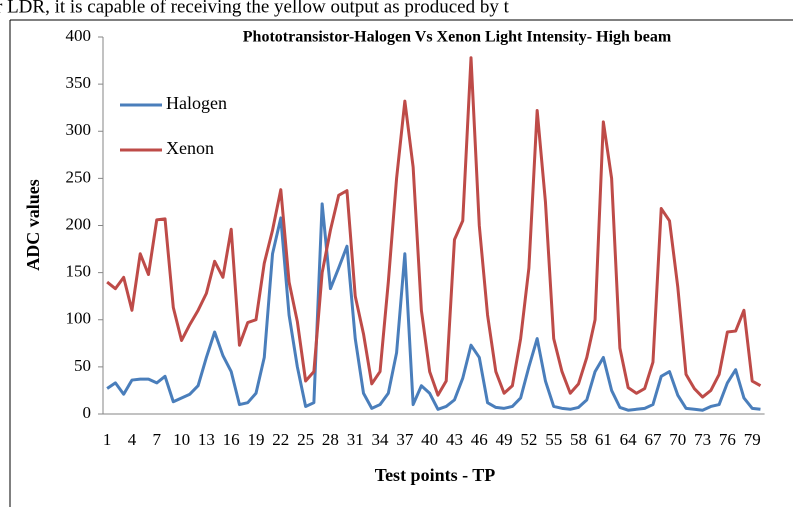 This screenshot has height=507, width=793. I want to click on x-axis-label: Test points - TP, so click(435, 475).